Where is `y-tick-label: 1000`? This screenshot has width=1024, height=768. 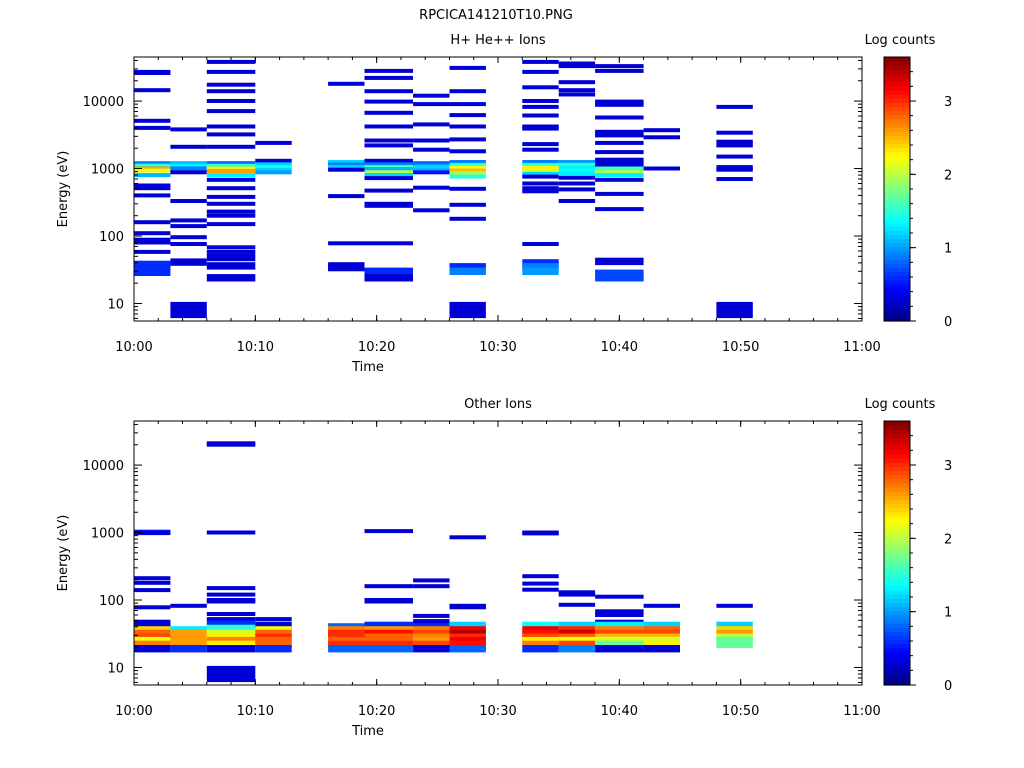
y-tick-label: 1000 is located at coordinates (107, 534).